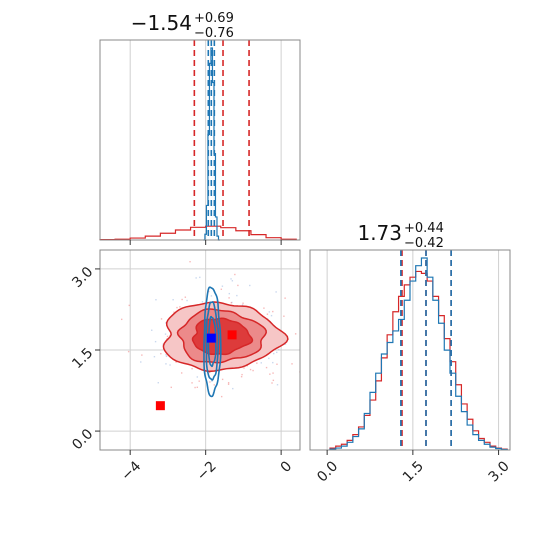 This screenshot has width=550, height=550. Describe the element at coordinates (207, 471) in the screenshot. I see `contour-xtick-label: −2` at that location.